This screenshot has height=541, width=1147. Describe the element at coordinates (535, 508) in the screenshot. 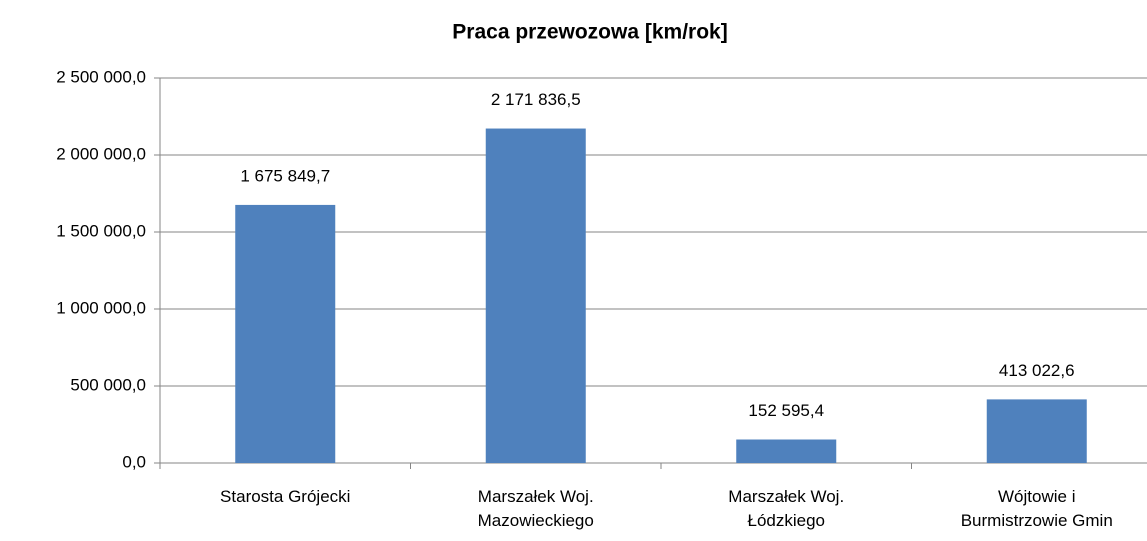

I see `x-tick-label: Marszałek Woj. Mazowieckiego` at that location.